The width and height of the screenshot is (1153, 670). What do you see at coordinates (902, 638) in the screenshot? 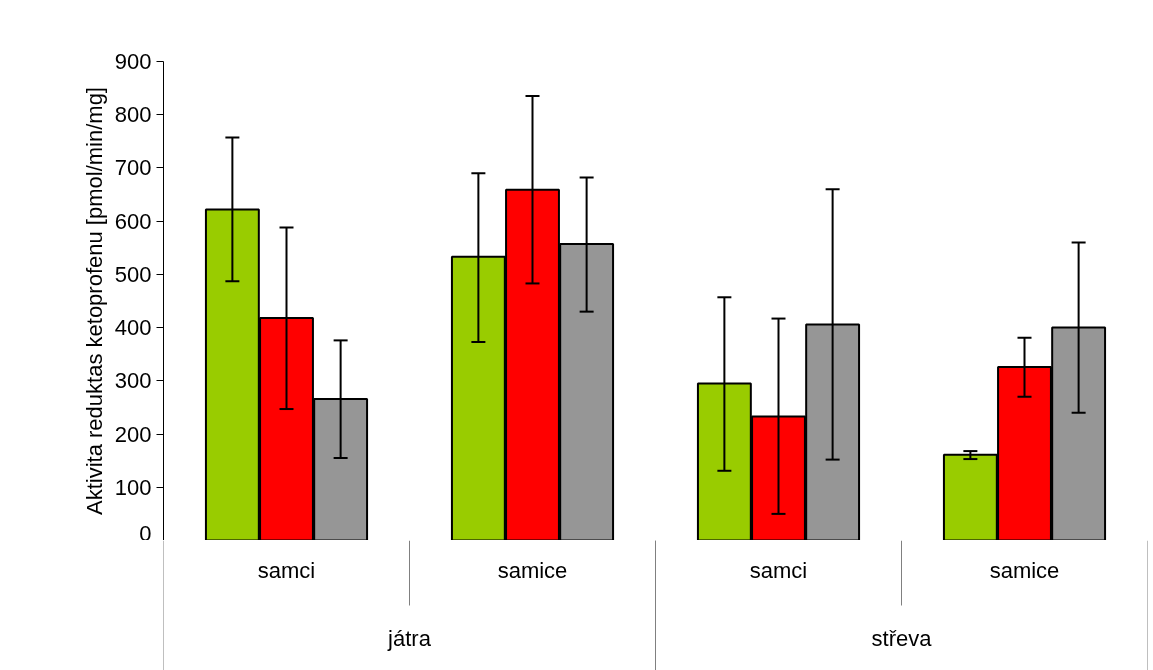
I see `text: střeva` at bounding box center [902, 638].